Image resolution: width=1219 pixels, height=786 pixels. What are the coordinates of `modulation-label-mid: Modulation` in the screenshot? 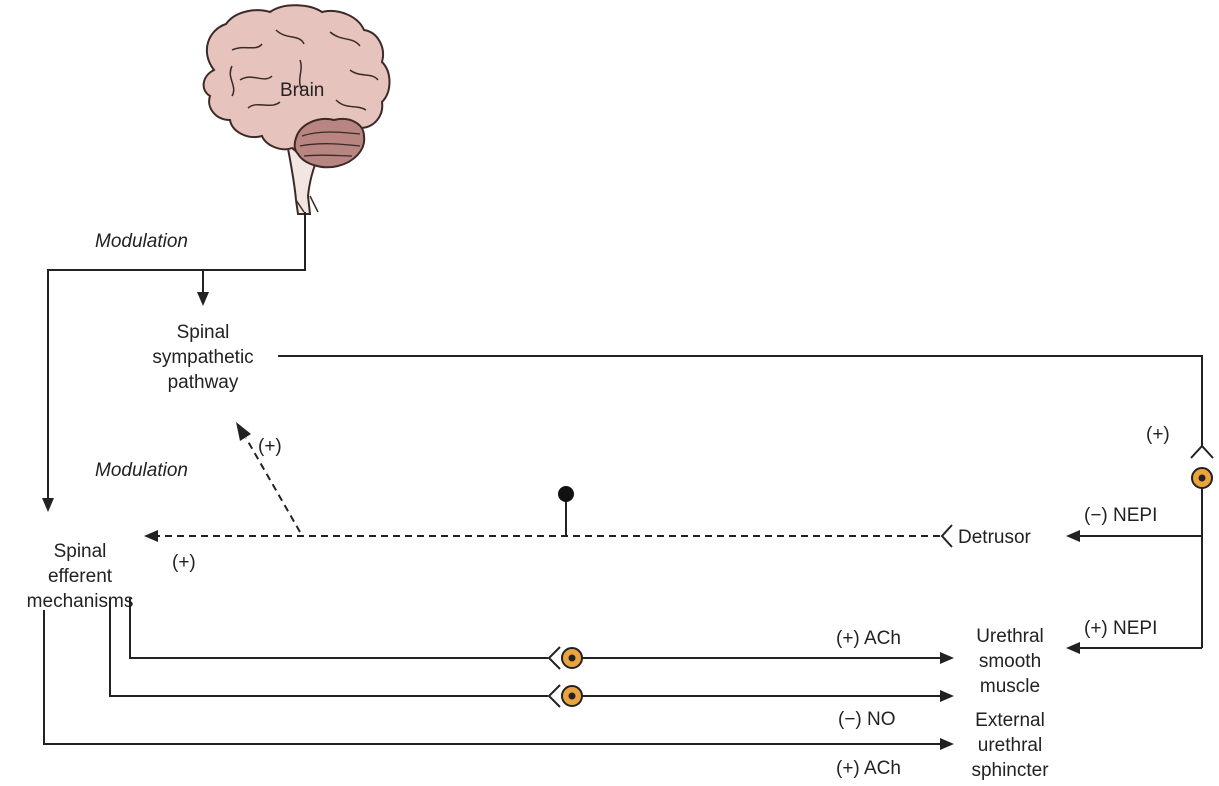 It's located at (141, 470).